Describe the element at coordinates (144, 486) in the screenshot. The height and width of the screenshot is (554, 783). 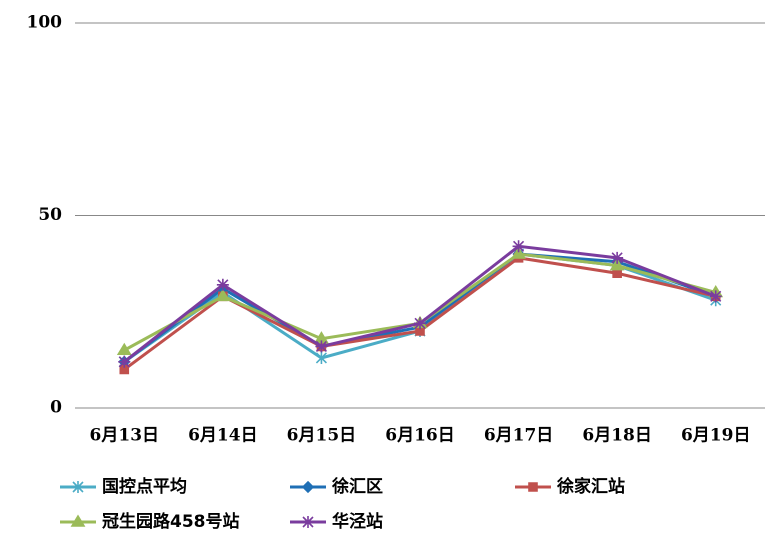
I see `legend-label: 国控点平均` at that location.